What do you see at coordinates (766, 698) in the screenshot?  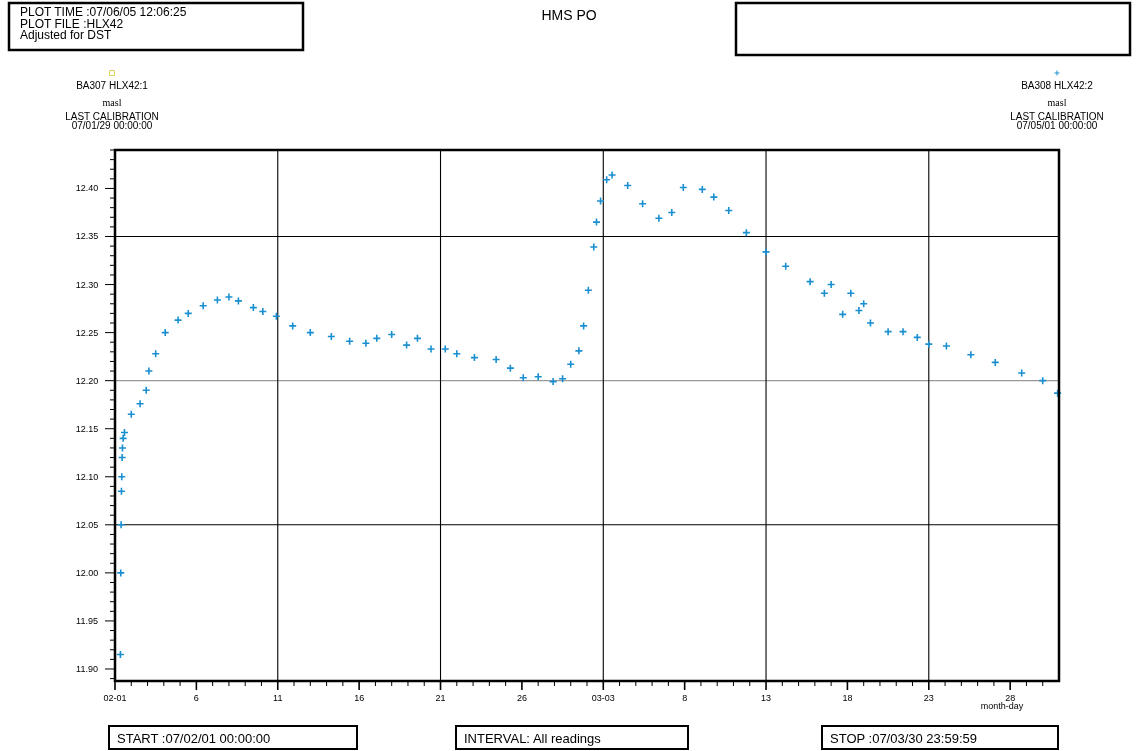 I see `x-tick-label: 13` at bounding box center [766, 698].